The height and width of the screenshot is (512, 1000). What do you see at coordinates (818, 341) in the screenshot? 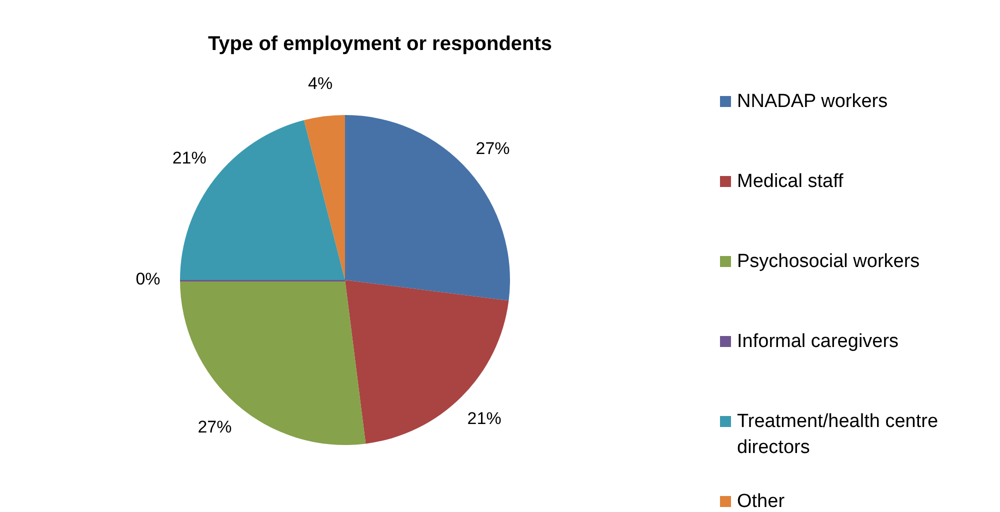
I see `legend-label: Informal caregivers` at bounding box center [818, 341].